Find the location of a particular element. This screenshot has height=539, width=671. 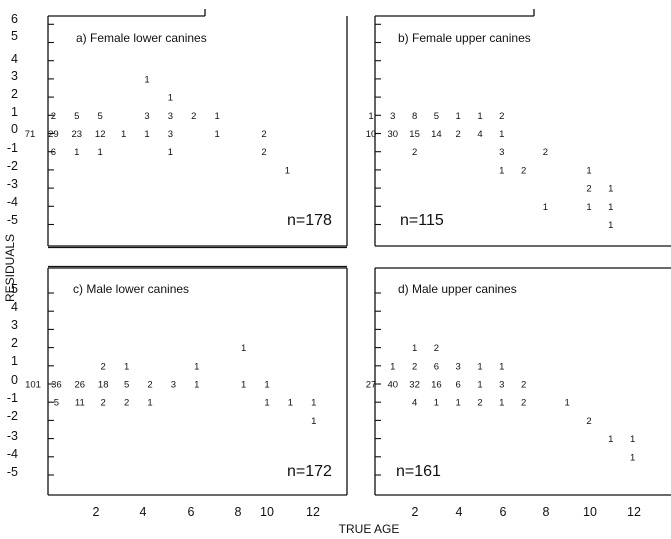

x-tick-label: 6 is located at coordinates (191, 512).